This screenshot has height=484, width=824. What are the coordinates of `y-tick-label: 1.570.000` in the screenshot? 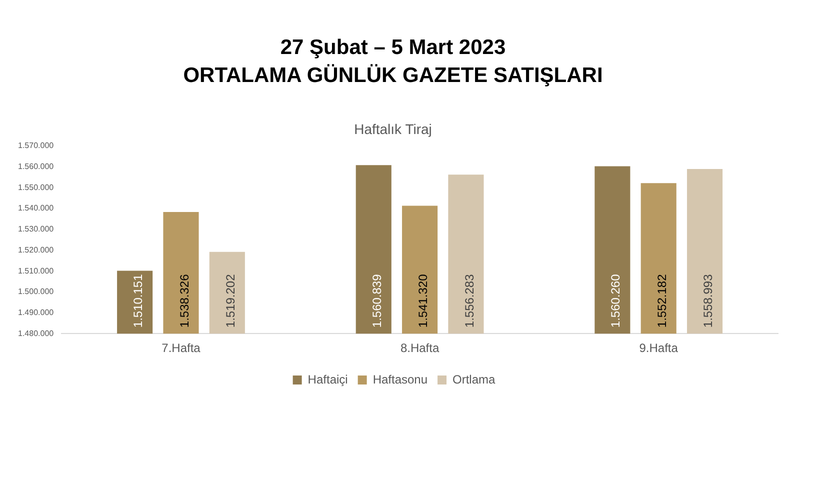 It's located at (36, 145).